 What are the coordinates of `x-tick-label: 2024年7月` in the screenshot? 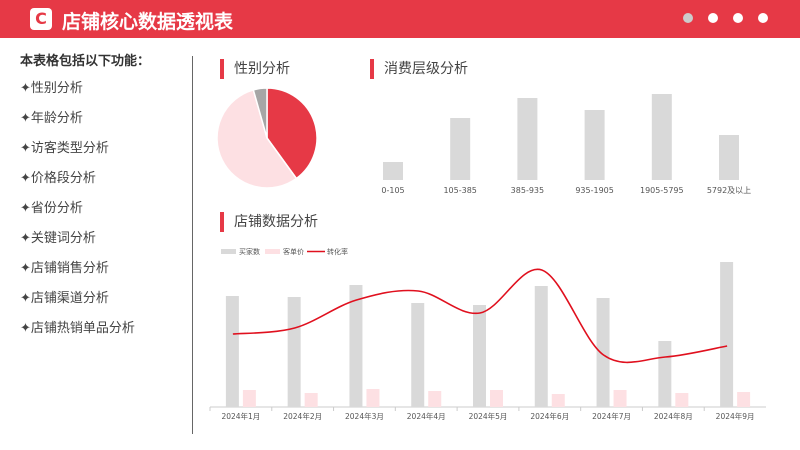 It's located at (611, 416).